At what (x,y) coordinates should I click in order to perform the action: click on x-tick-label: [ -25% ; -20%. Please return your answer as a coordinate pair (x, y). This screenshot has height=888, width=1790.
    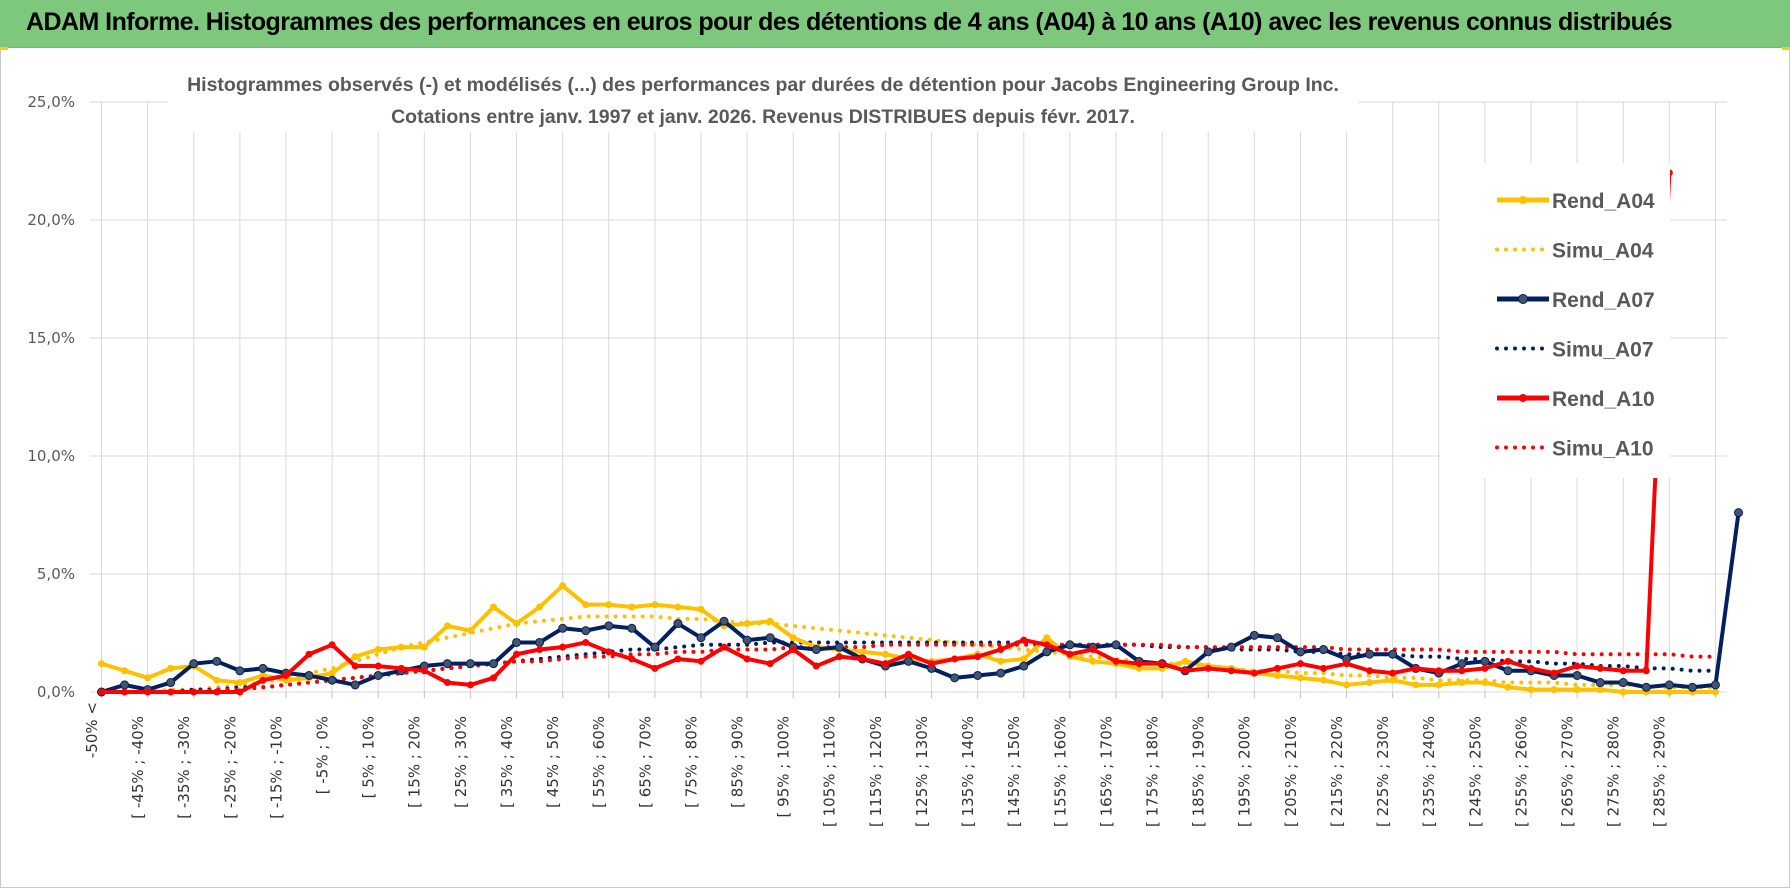
    Looking at the image, I should click on (230, 767).